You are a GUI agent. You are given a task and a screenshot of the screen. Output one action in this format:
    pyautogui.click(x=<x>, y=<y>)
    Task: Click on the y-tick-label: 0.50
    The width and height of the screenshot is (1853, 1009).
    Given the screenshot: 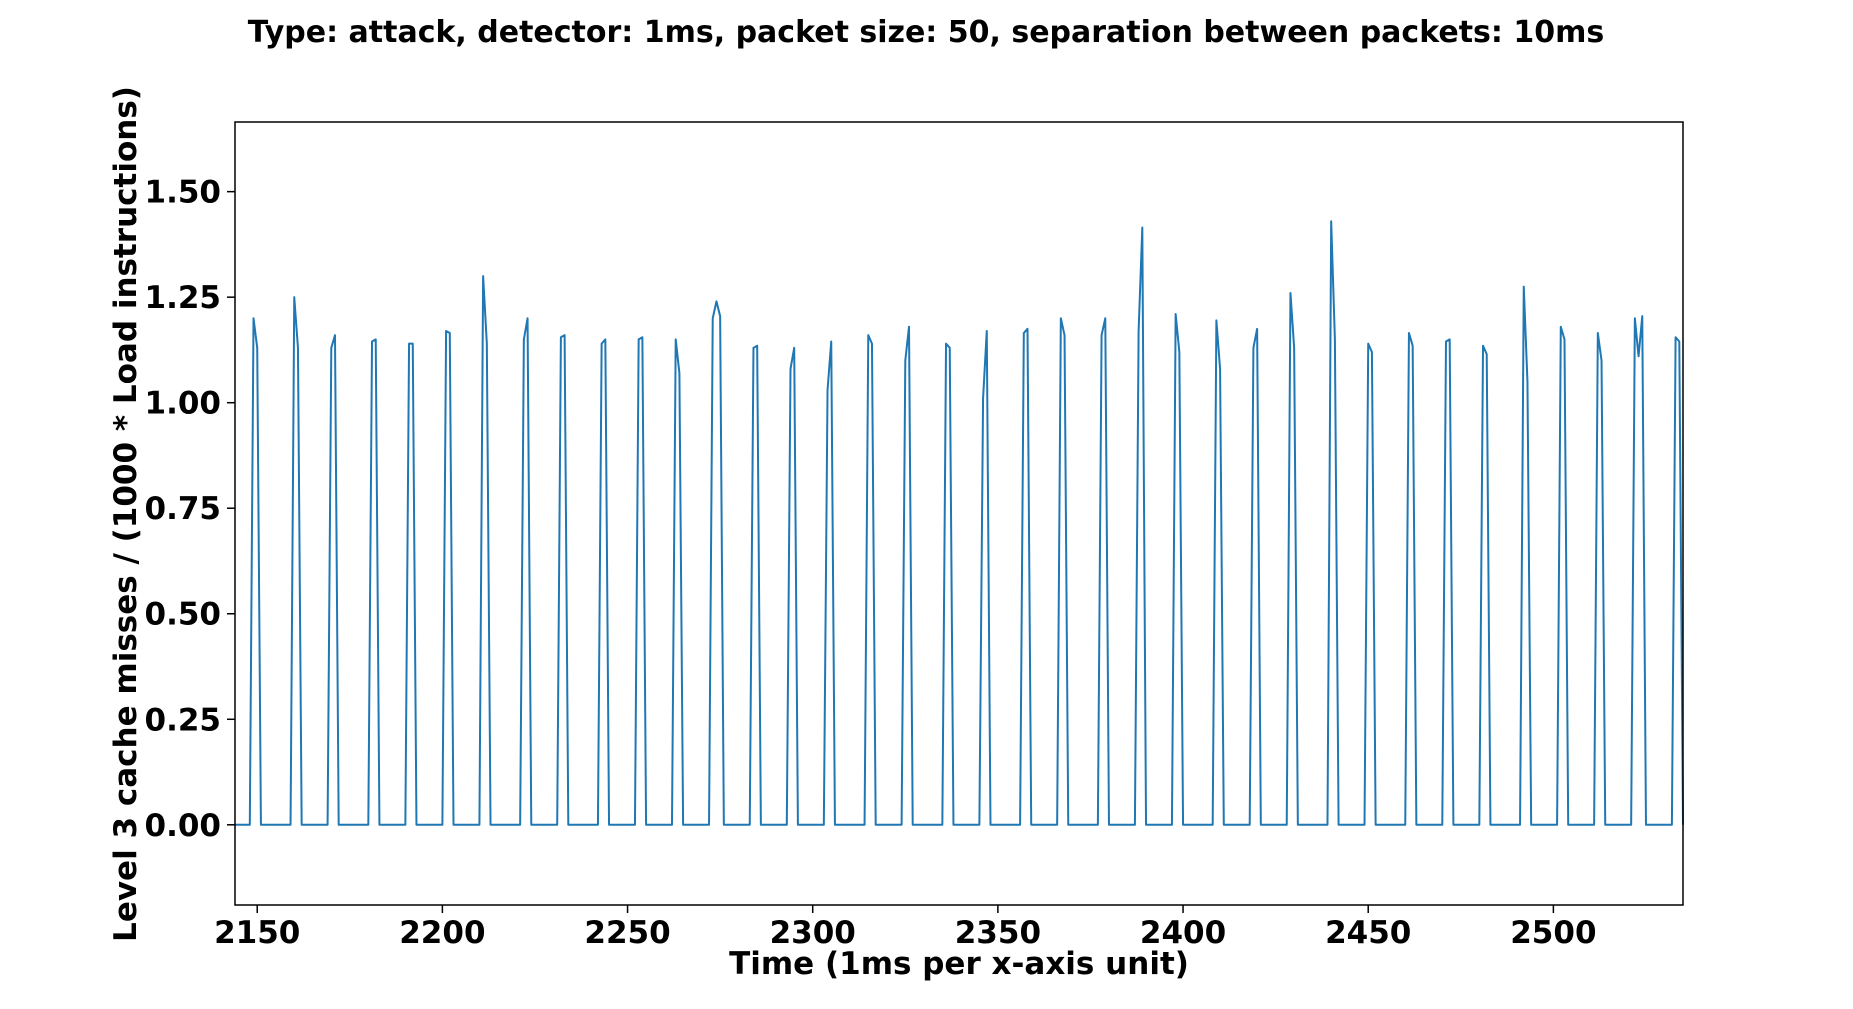 What is the action you would take?
    pyautogui.click(x=183, y=615)
    